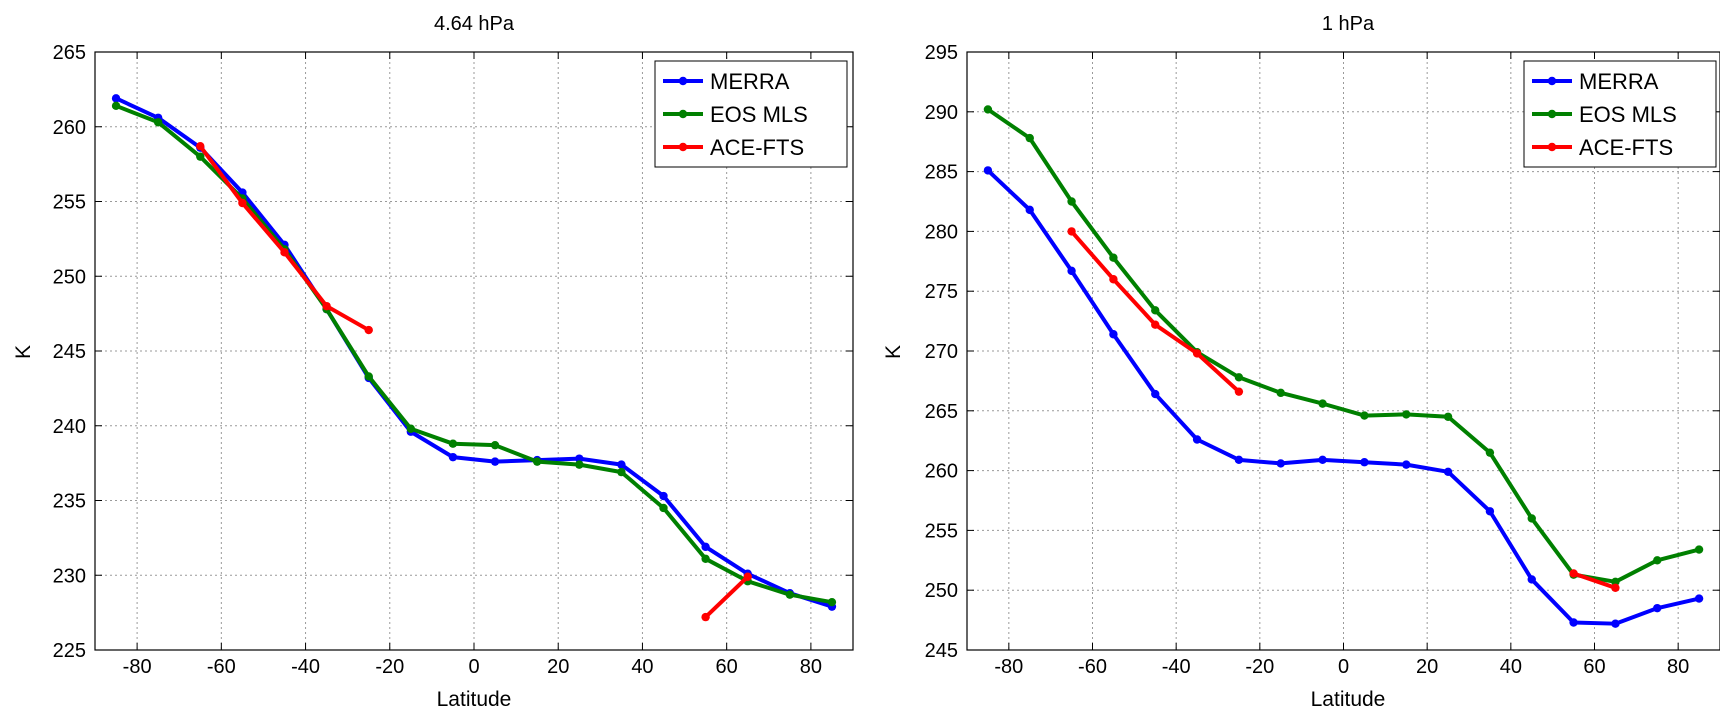 The width and height of the screenshot is (1720, 711). I want to click on y-tick-label: 240, so click(69, 427).